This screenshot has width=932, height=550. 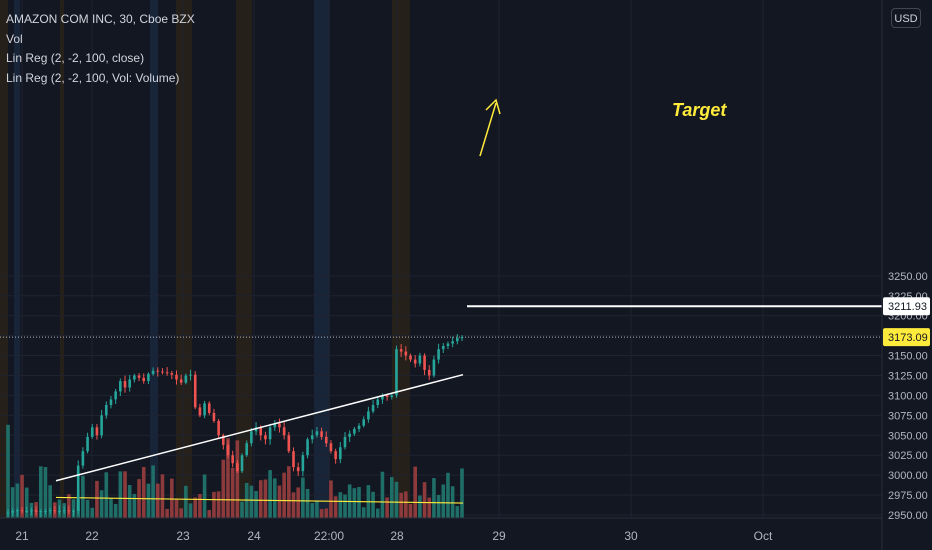 I want to click on time-tick-label: 22:00, so click(x=329, y=536).